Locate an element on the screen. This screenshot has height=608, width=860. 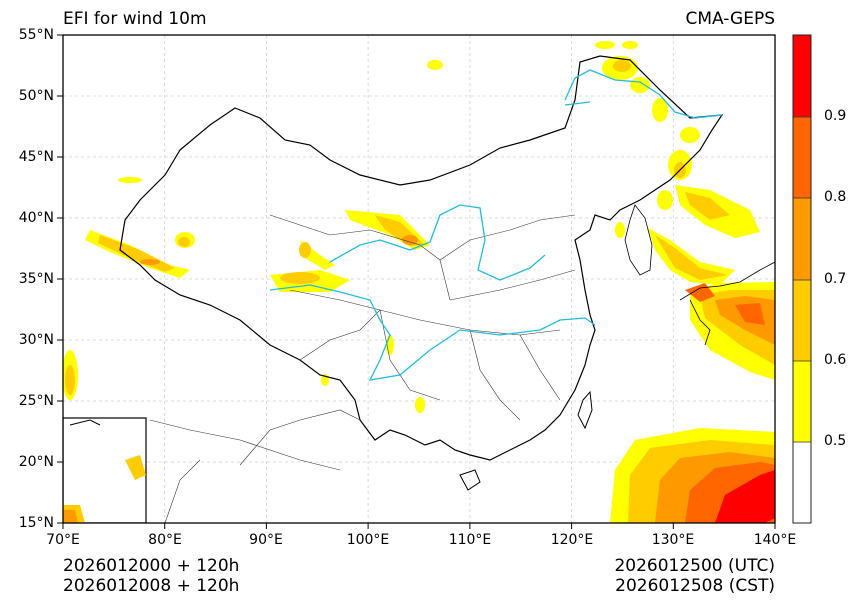
y-tick-label: 15°N is located at coordinates (36, 523).